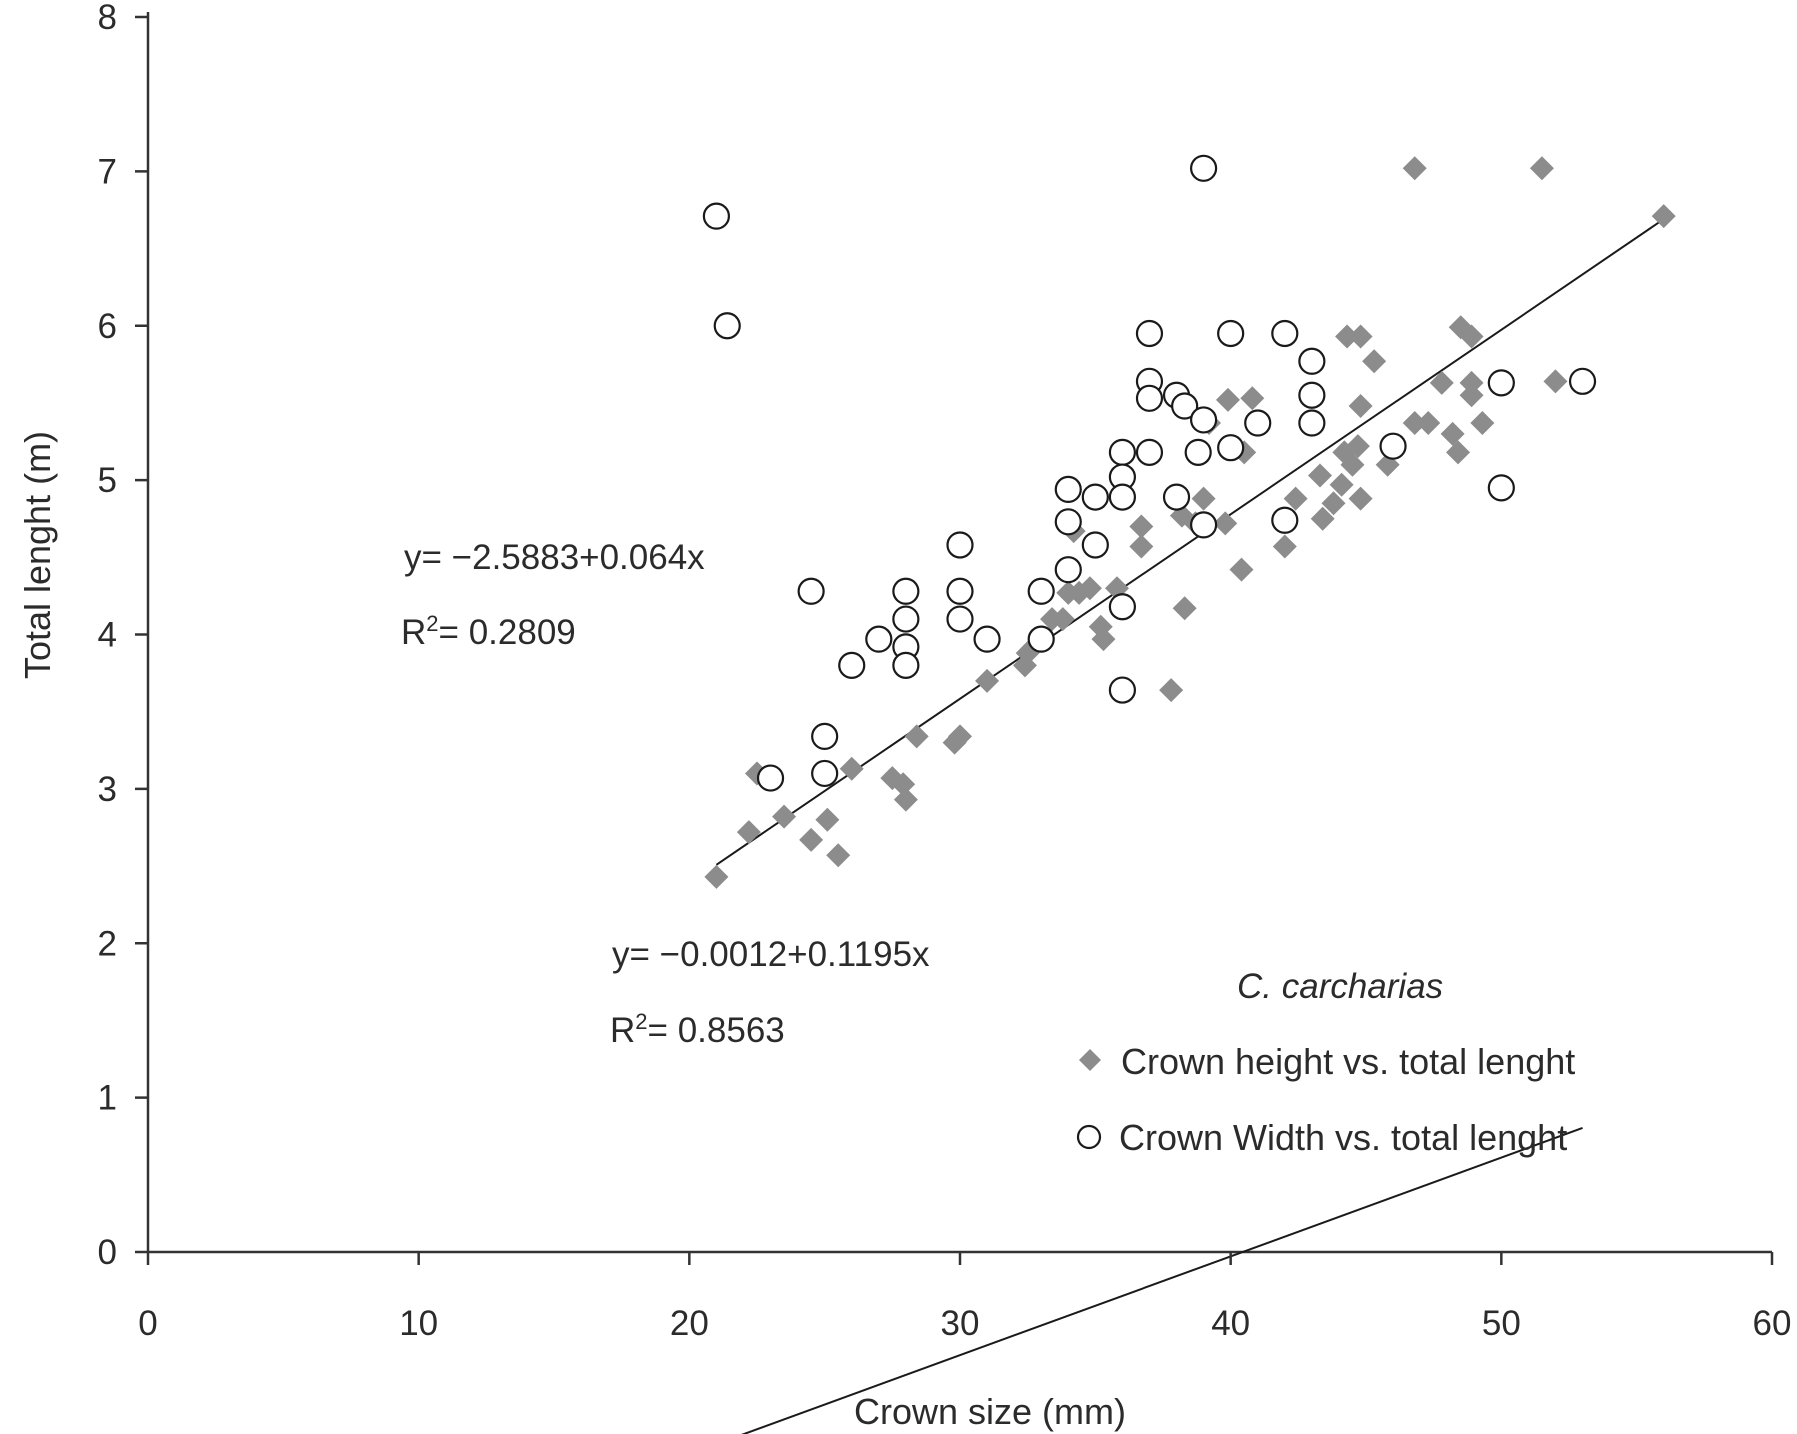  Describe the element at coordinates (107, 326) in the screenshot. I see `y-tick-label: 6` at that location.